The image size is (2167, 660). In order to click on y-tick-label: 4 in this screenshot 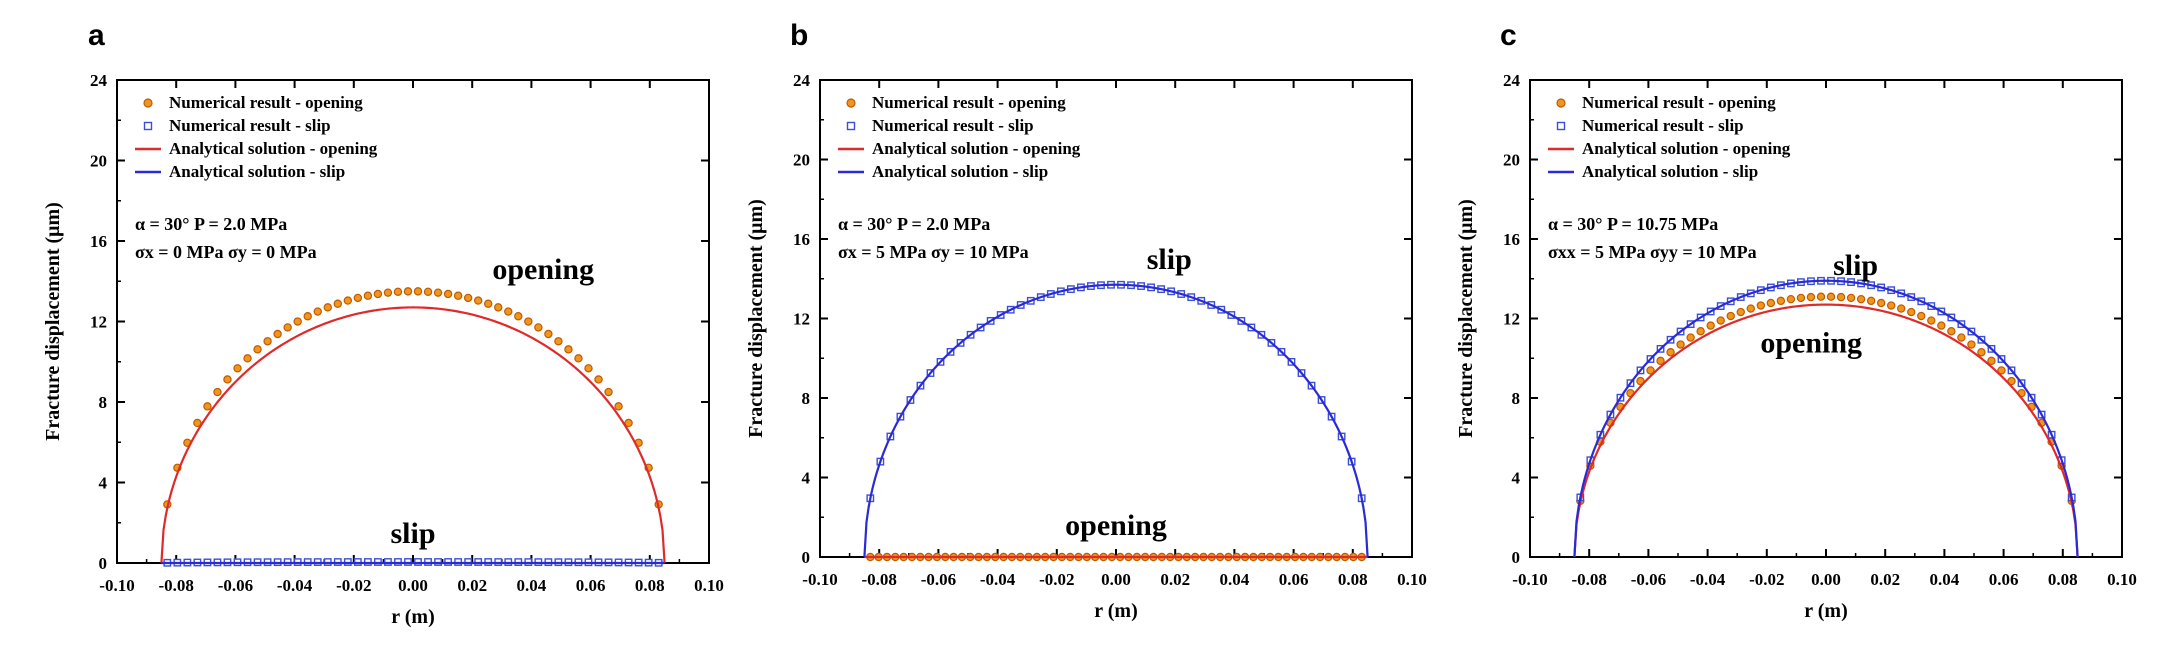, I will do `click(103, 483)`.